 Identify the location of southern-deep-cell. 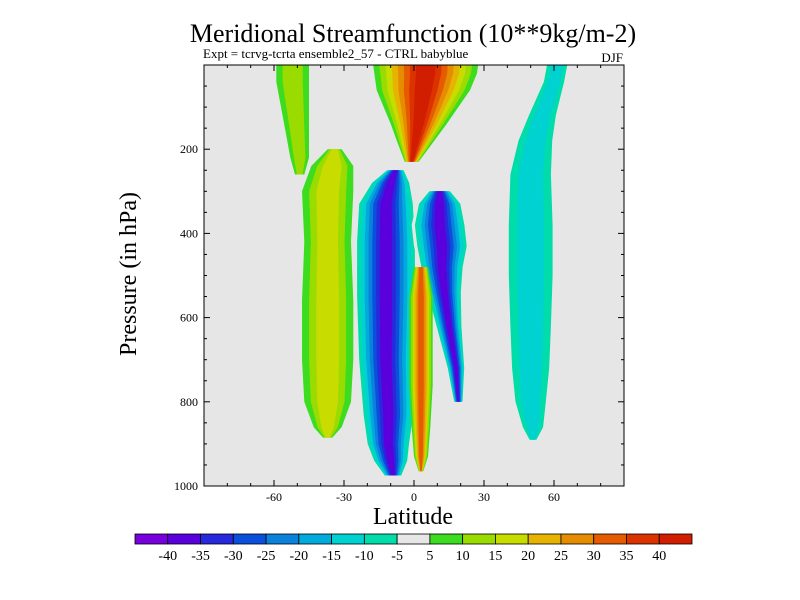
(386, 323).